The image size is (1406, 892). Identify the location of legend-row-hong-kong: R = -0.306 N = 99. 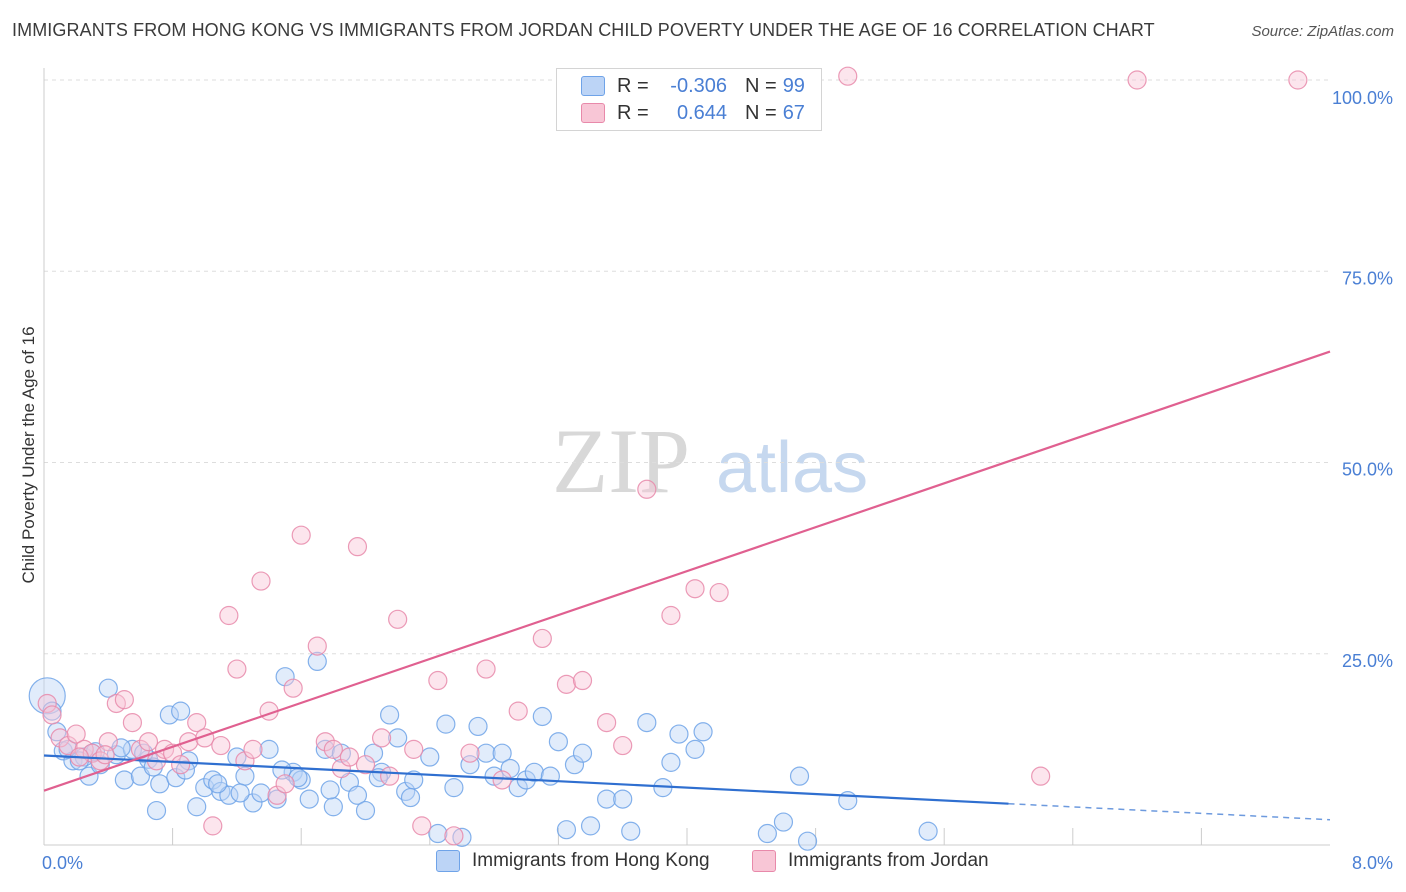
(681, 86).